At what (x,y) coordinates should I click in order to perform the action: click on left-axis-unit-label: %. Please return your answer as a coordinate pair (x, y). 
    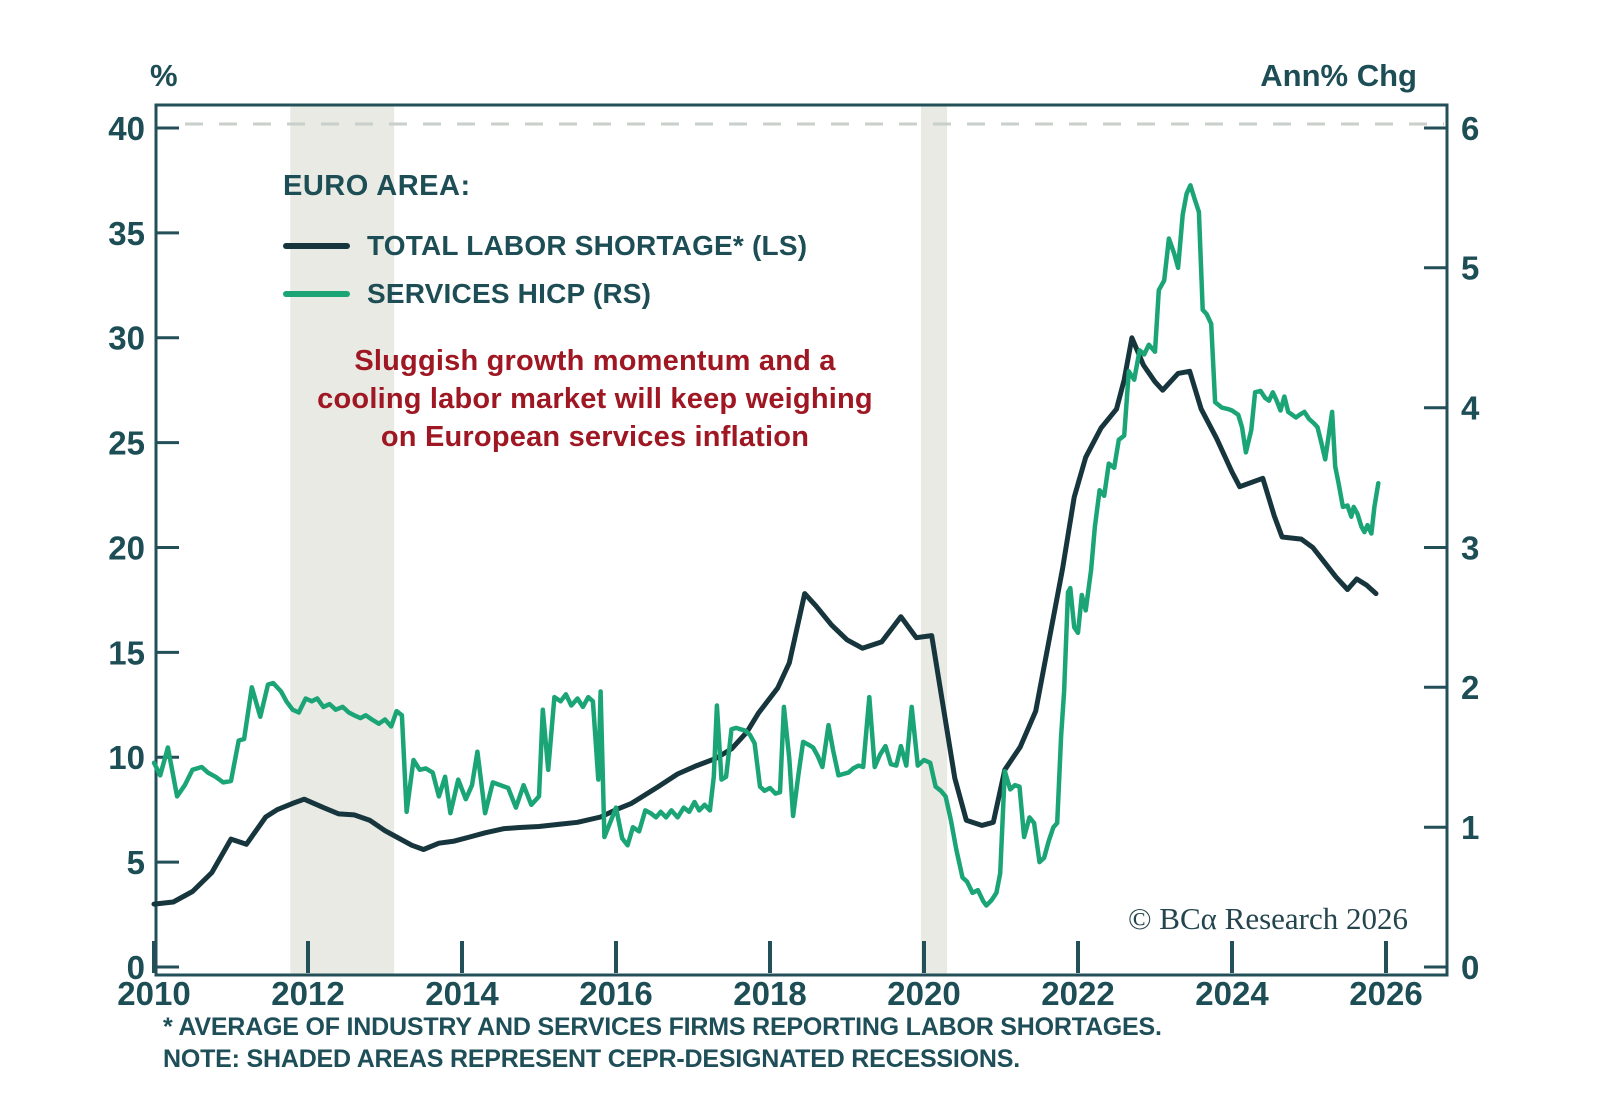
    Looking at the image, I should click on (164, 75).